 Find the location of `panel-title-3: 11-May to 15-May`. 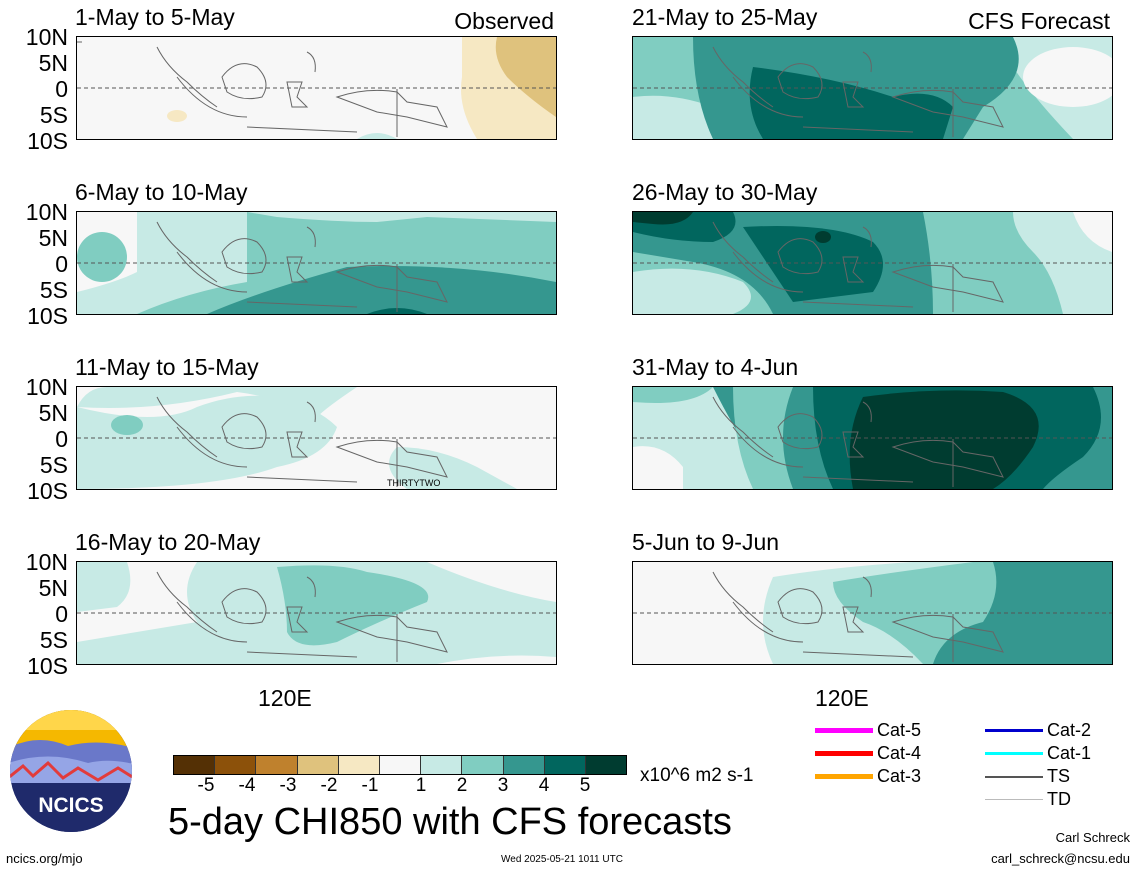

panel-title-3: 11-May to 15-May is located at coordinates (167, 367).